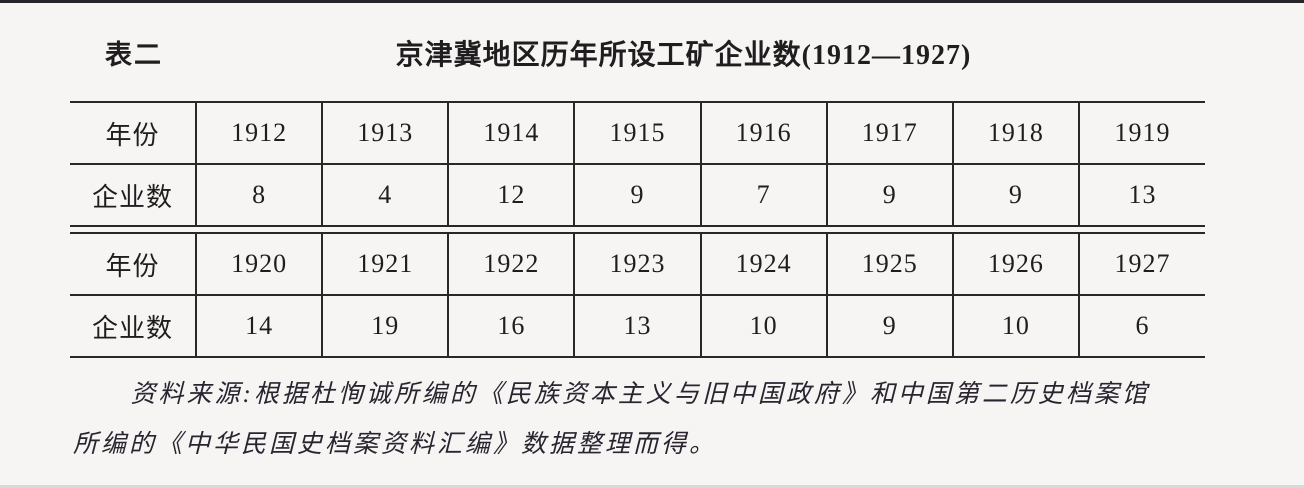 The height and width of the screenshot is (488, 1304). Describe the element at coordinates (683, 55) in the screenshot. I see `table-title: 京津冀地区历年所设工矿企业数(1912—1927)` at that location.